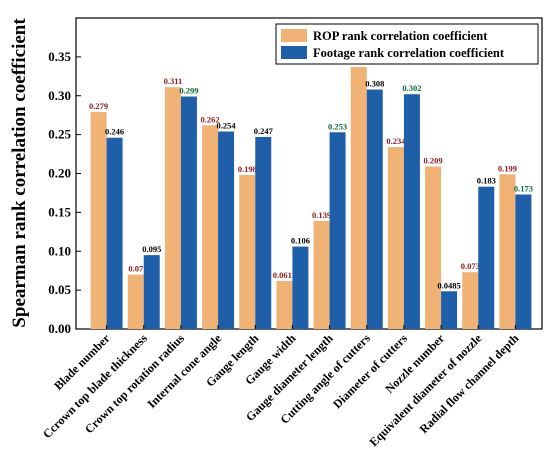  Describe the element at coordinates (59, 250) in the screenshot. I see `y-tick-label: 0.10` at that location.